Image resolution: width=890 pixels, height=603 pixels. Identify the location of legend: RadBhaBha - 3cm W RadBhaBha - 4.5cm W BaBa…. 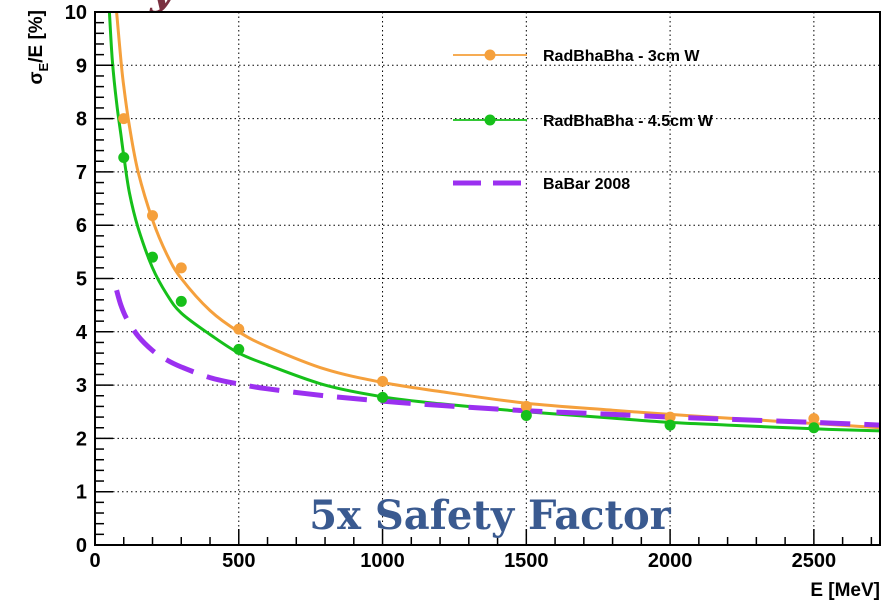
(583, 120).